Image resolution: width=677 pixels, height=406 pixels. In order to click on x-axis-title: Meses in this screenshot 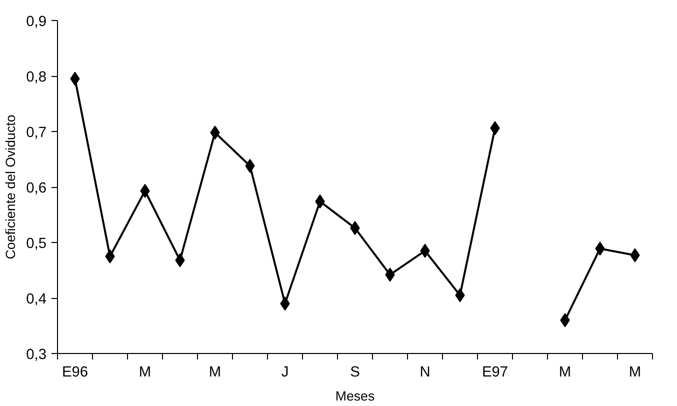, I will do `click(355, 396)`.